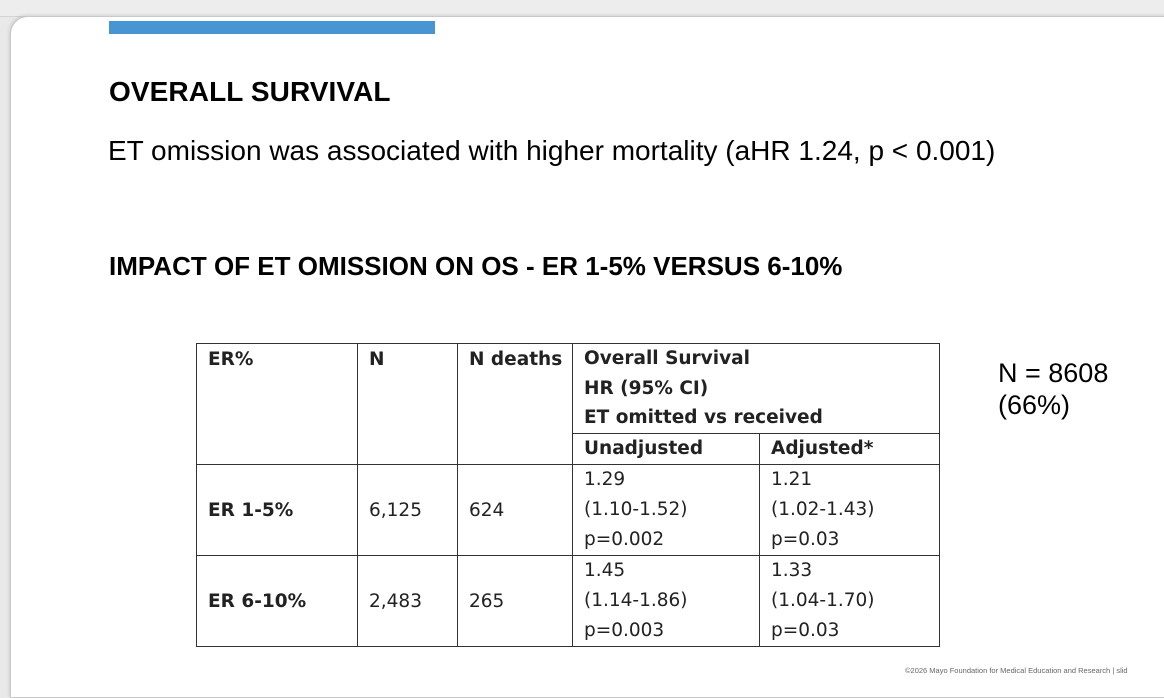 The height and width of the screenshot is (698, 1164). I want to click on adjusted-hr: 1.33, so click(792, 570).